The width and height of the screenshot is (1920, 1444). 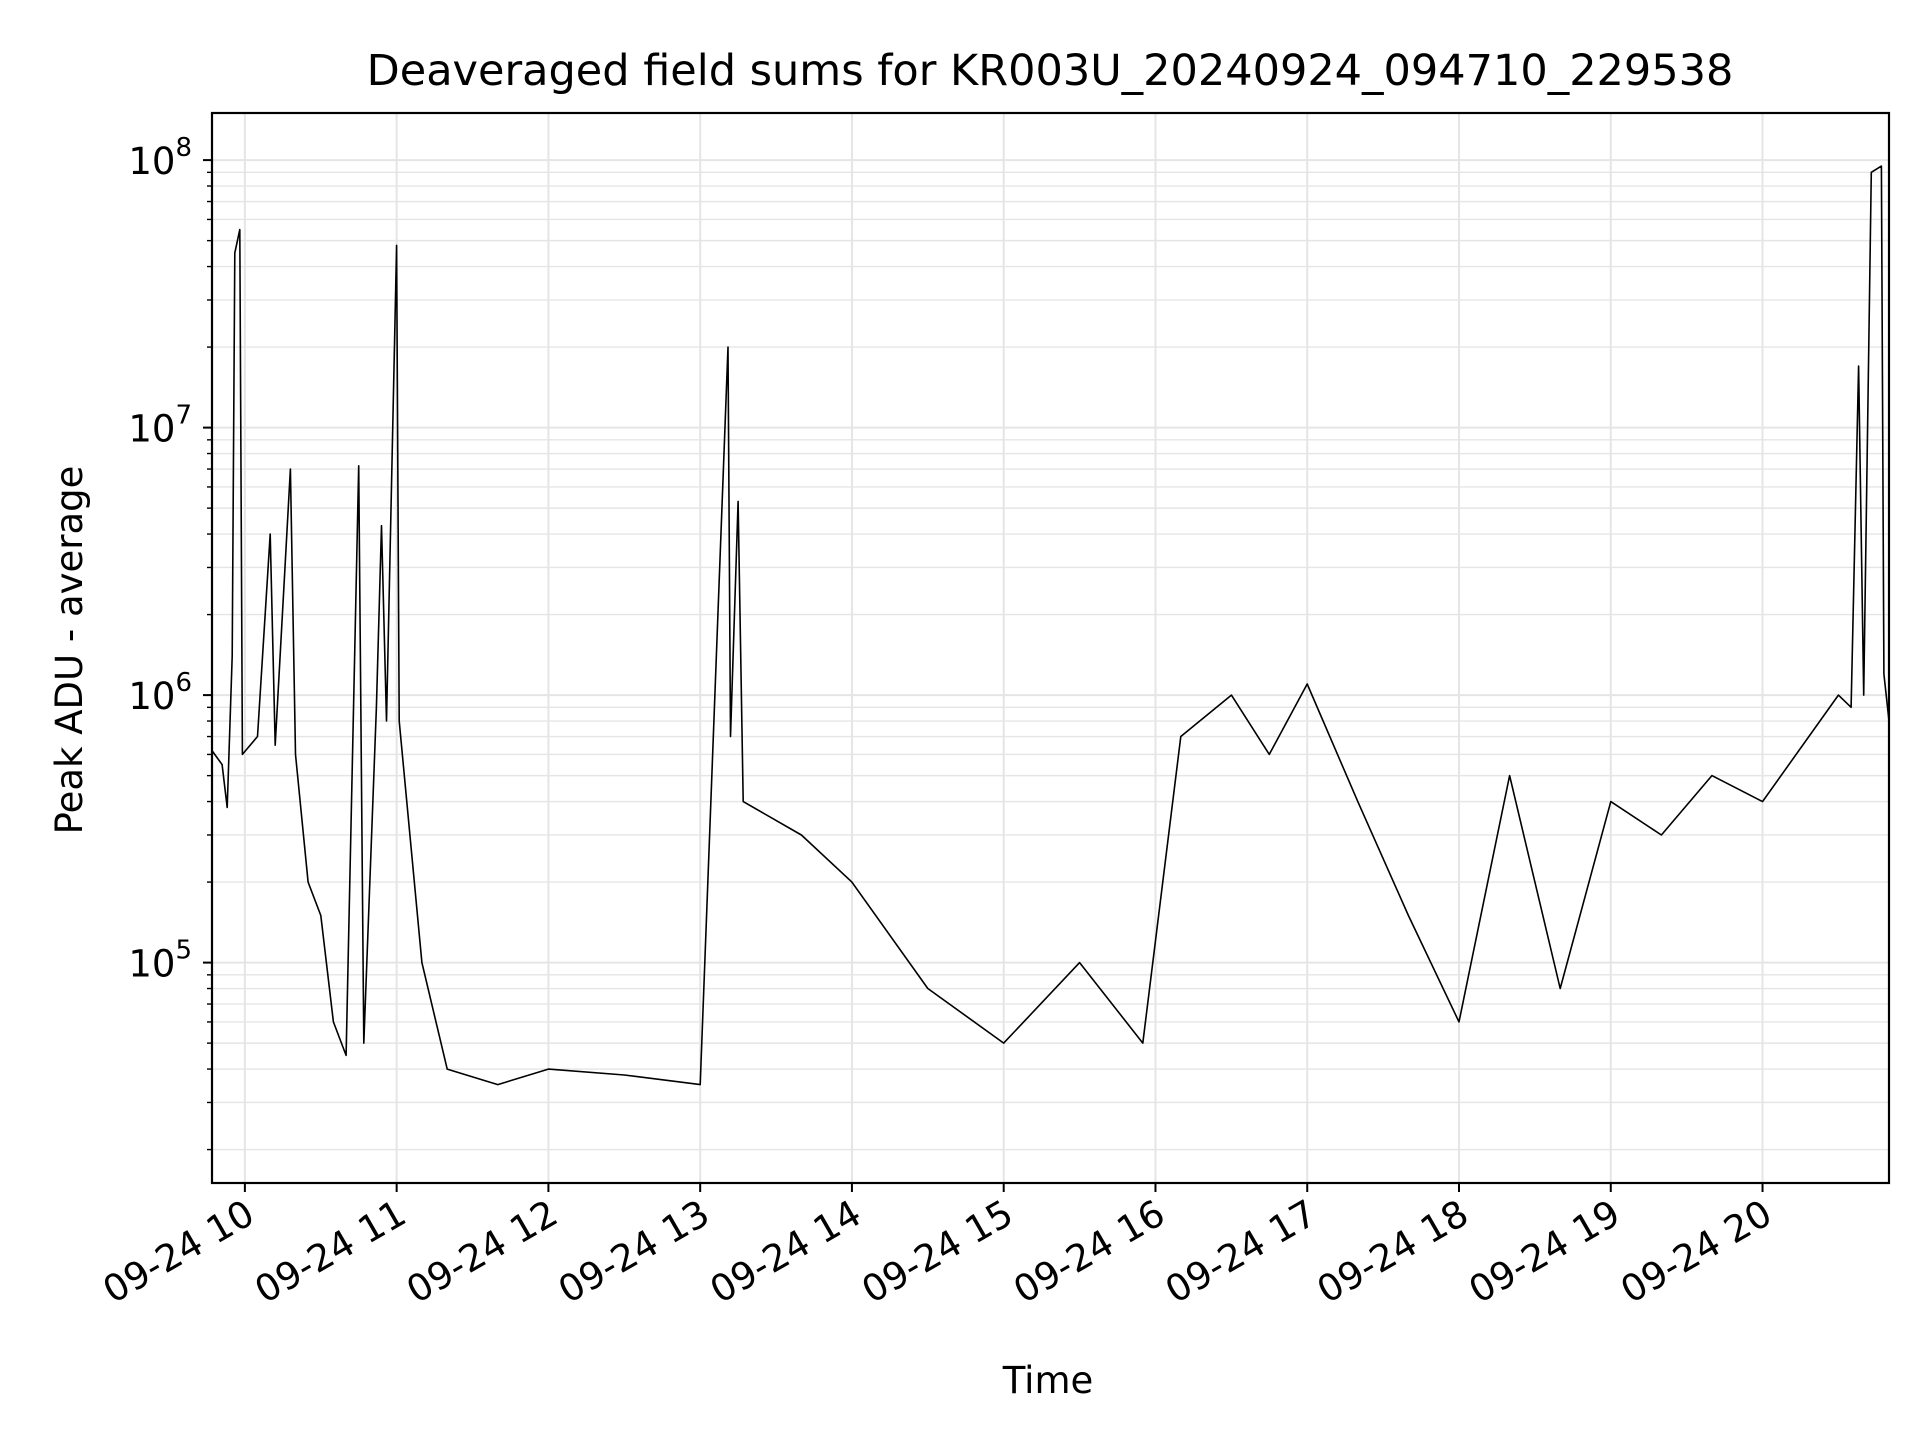 What do you see at coordinates (160, 693) in the screenshot?
I see `y-tick-label: 10⁶` at bounding box center [160, 693].